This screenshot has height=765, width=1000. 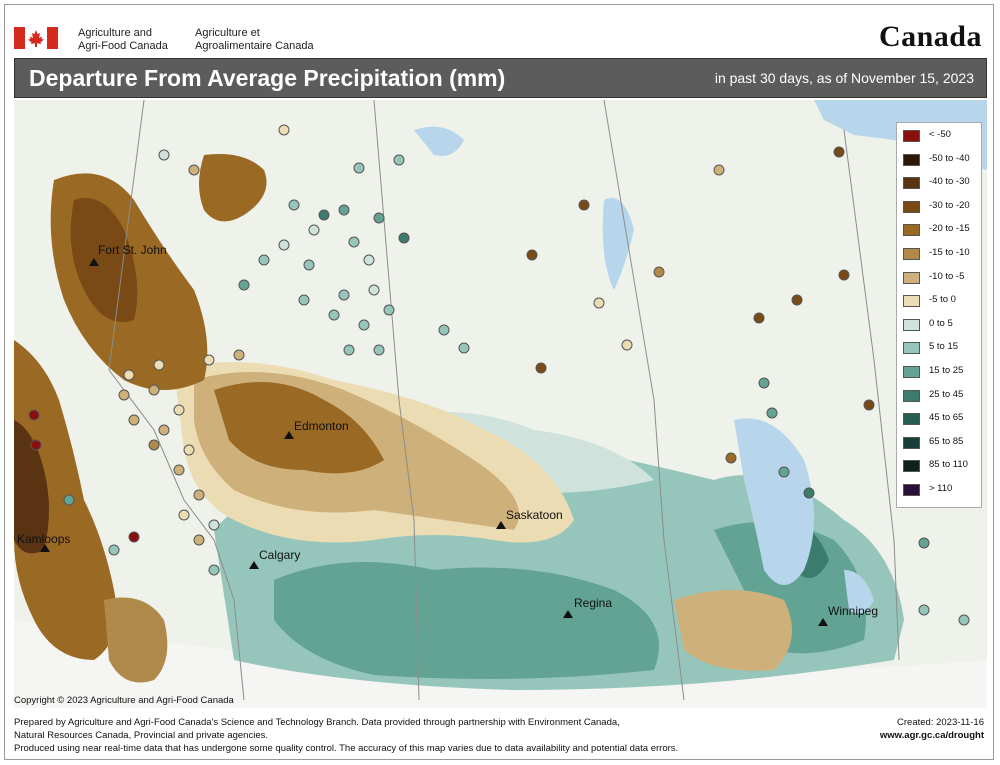 What do you see at coordinates (949, 229) in the screenshot?
I see `legend-label: -20 to -15` at bounding box center [949, 229].